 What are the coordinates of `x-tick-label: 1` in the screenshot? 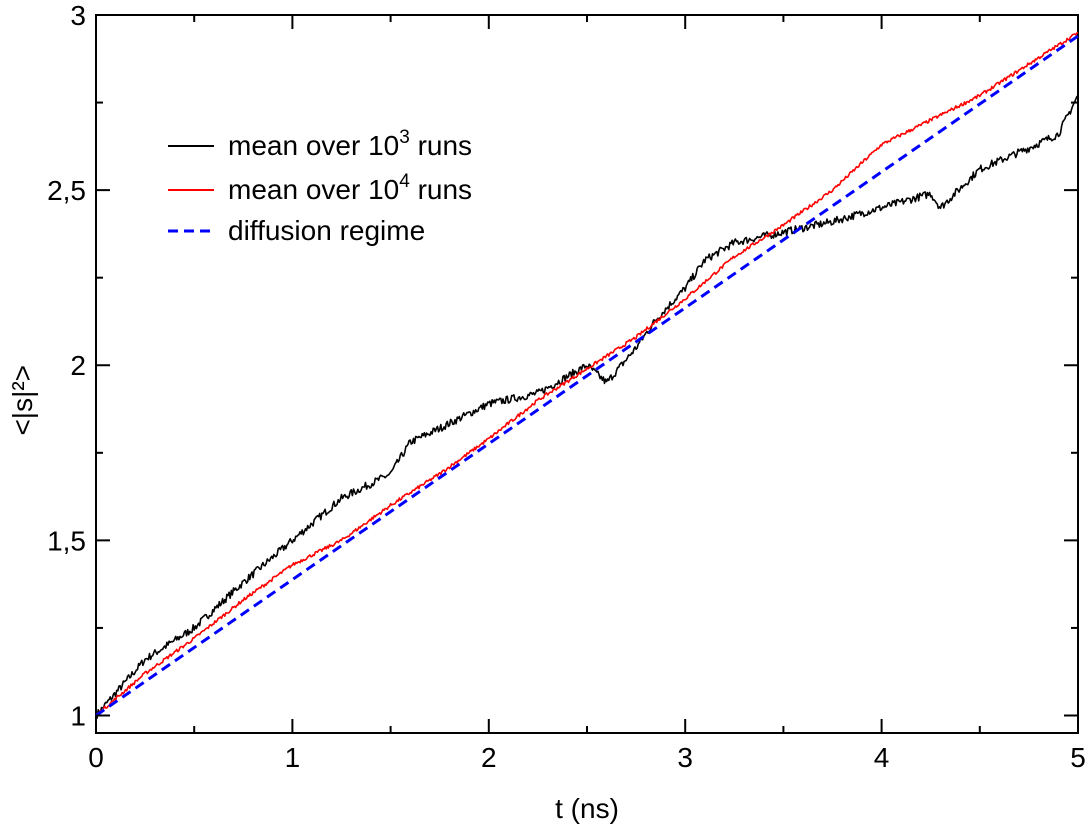 It's located at (293, 757).